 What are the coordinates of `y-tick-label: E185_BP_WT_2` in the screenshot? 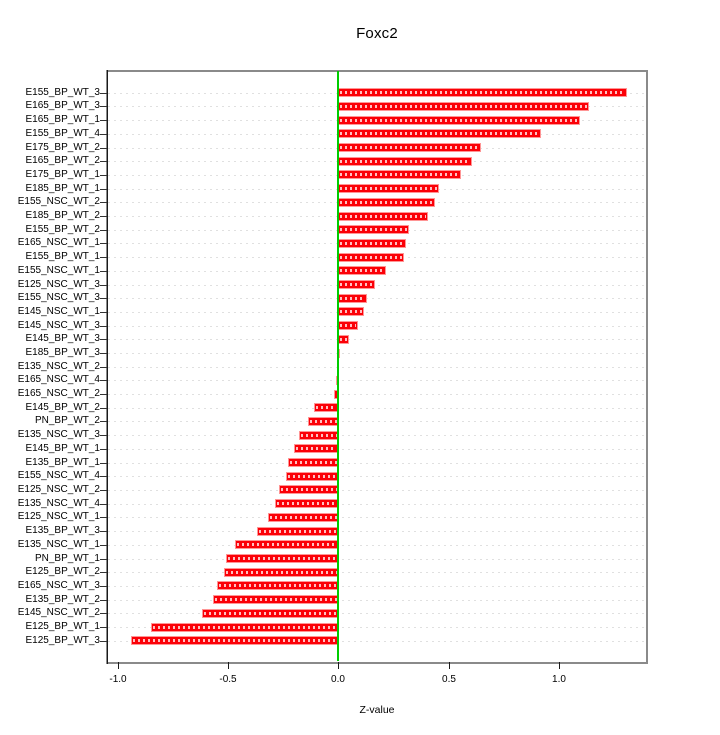 It's located at (63, 215).